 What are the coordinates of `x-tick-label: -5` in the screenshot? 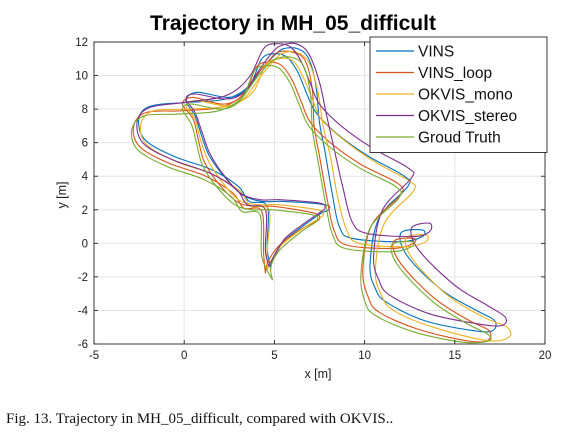 It's located at (94, 356).